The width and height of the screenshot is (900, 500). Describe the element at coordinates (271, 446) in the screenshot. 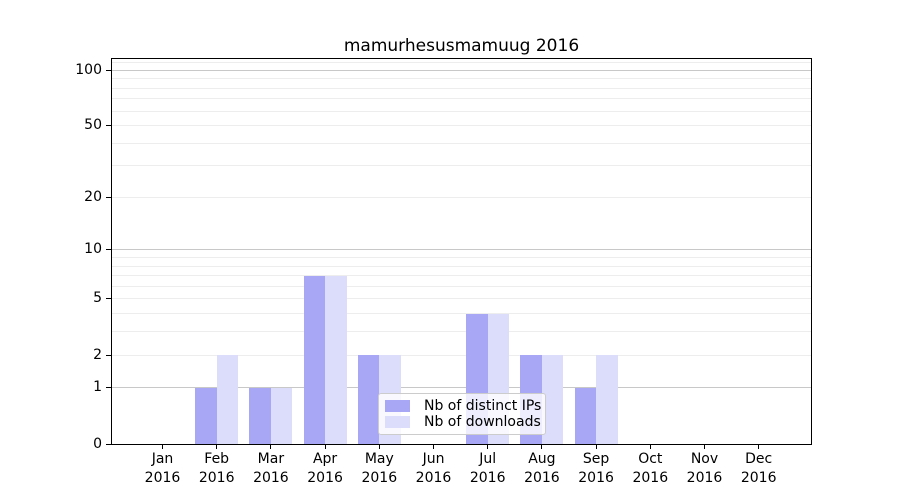

I see `x-tick-mar` at that location.